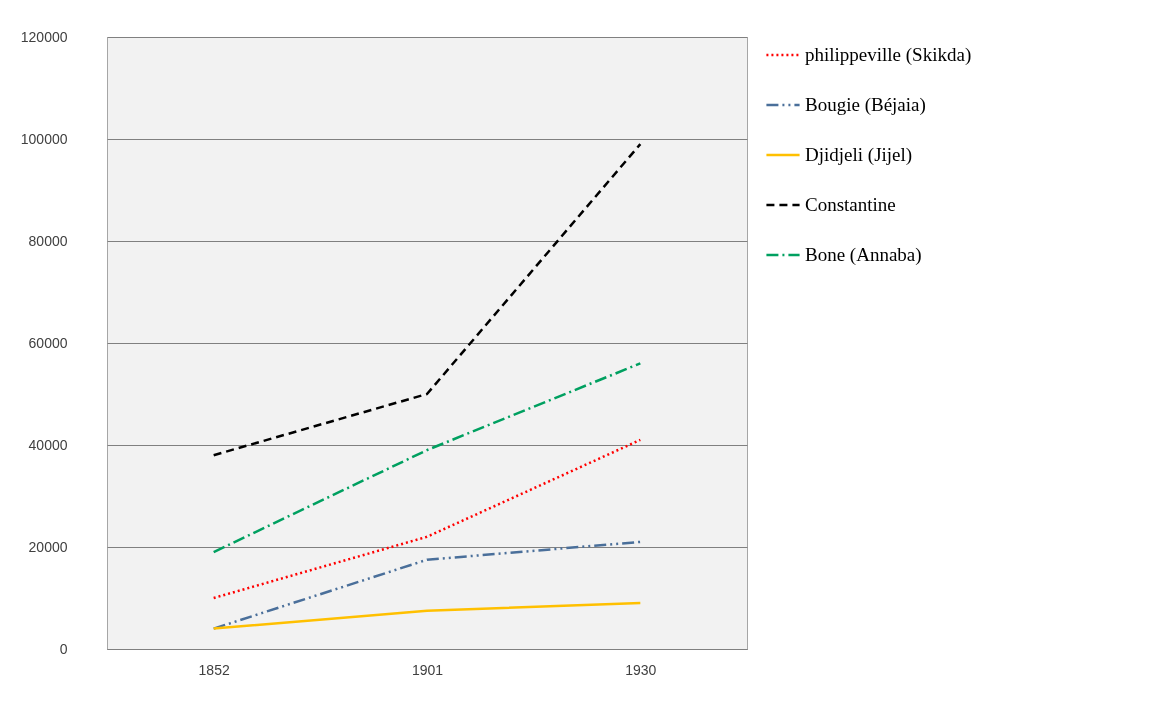  Describe the element at coordinates (44, 36) in the screenshot. I see `y-tick-label: 120000` at that location.